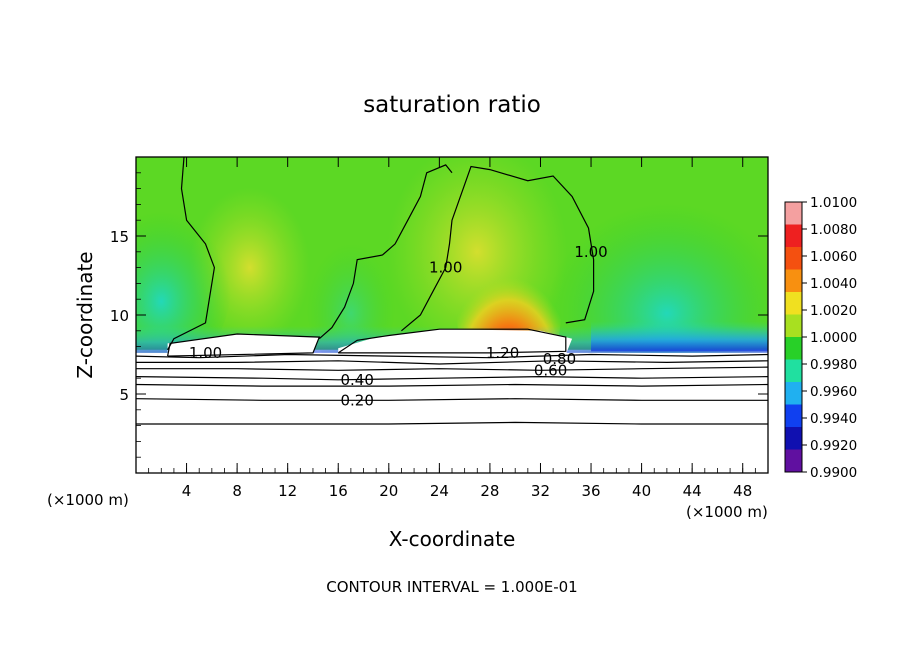 Image resolution: width=904 pixels, height=654 pixels. I want to click on colorbar-label: 0.9940, so click(833, 419).